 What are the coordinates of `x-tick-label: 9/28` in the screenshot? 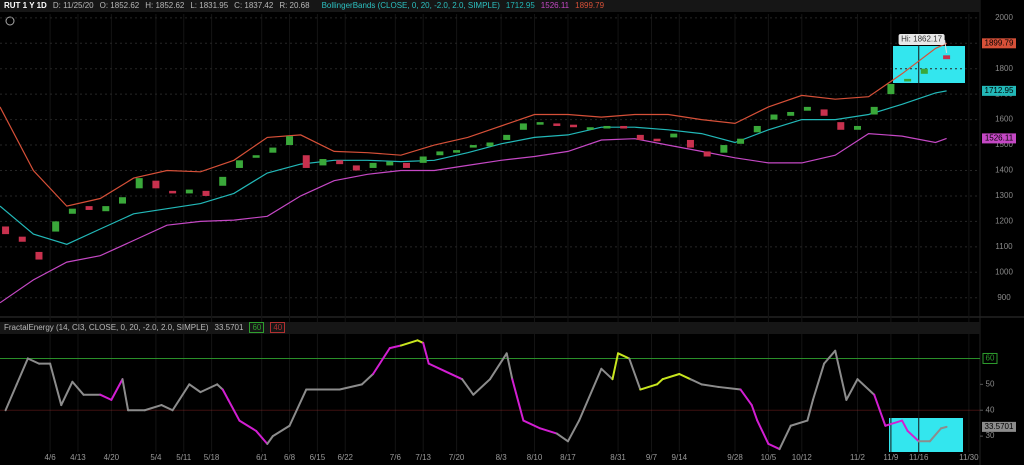 It's located at (735, 457).